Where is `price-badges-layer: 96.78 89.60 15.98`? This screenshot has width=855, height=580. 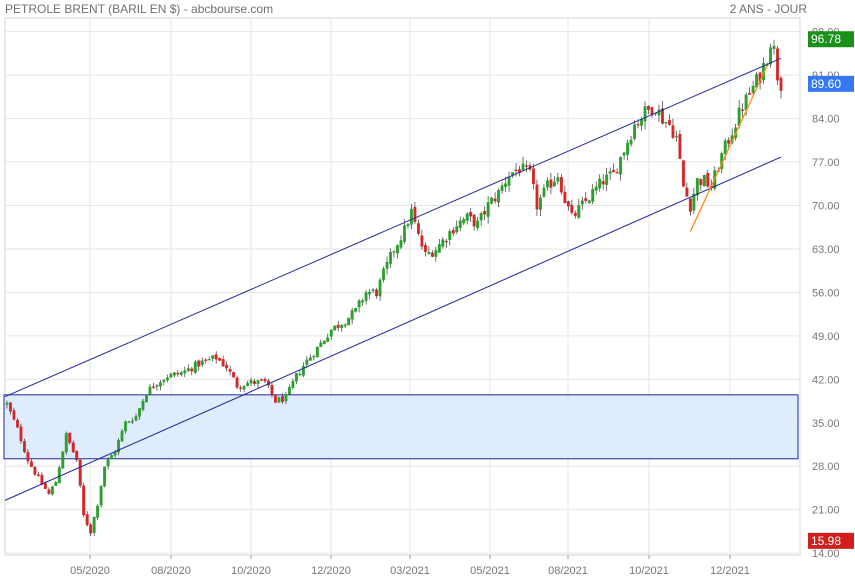 price-badges-layer: 96.78 89.60 15.98 is located at coordinates (831, 290).